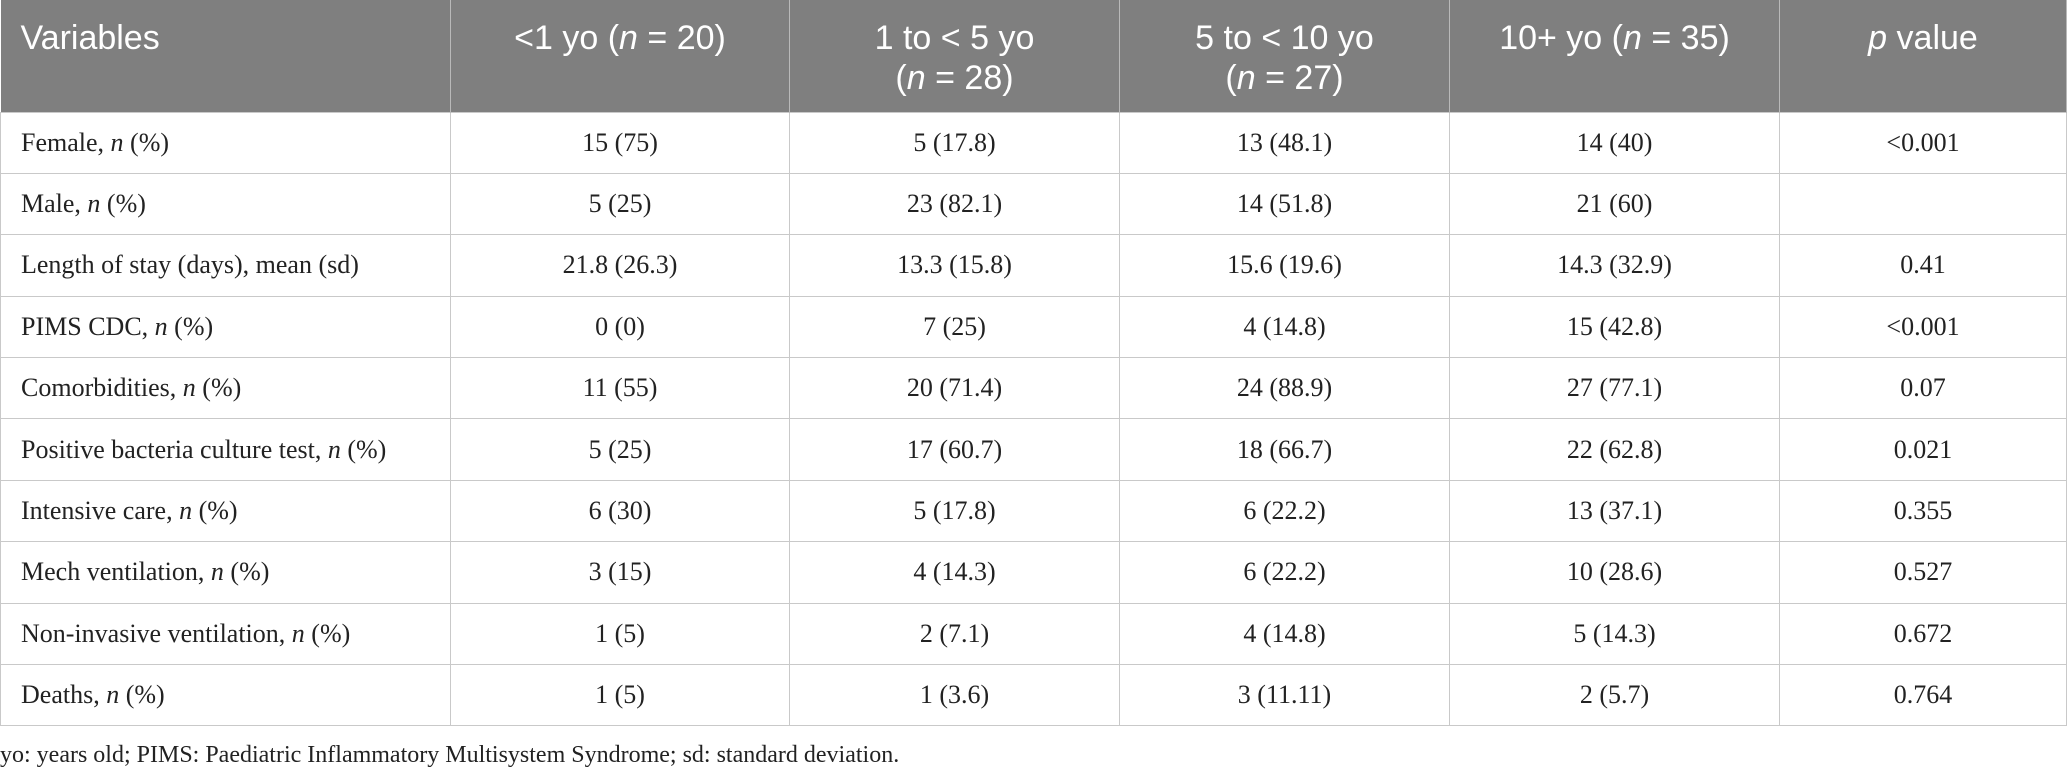 The width and height of the screenshot is (2067, 780). I want to click on row-label-text: Mech ventilation,, so click(116, 572).